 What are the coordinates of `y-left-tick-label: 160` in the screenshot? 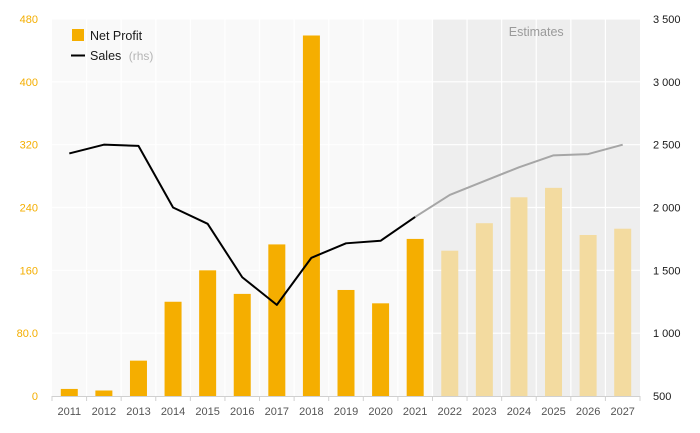 It's located at (29, 271).